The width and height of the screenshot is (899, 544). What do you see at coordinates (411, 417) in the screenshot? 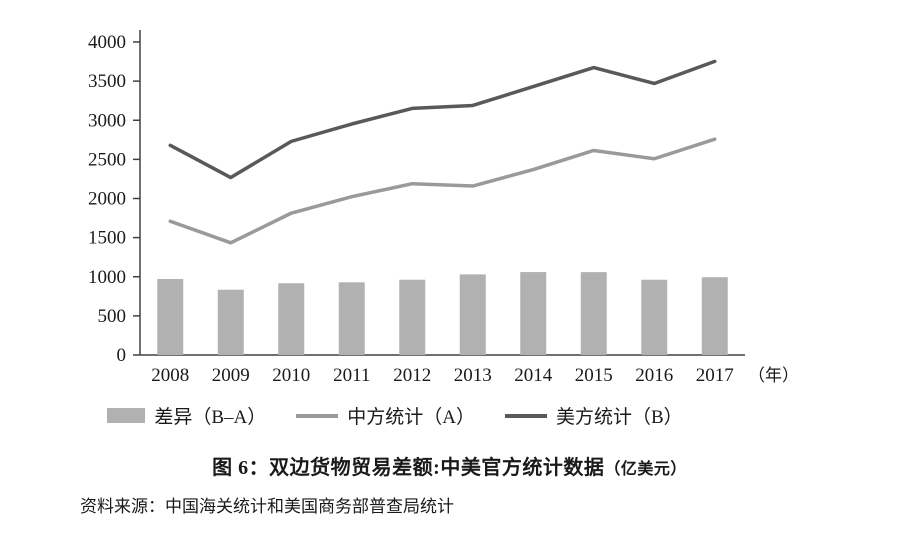
I see `legend-label-china-stats: 中方统计（A）` at bounding box center [411, 417].